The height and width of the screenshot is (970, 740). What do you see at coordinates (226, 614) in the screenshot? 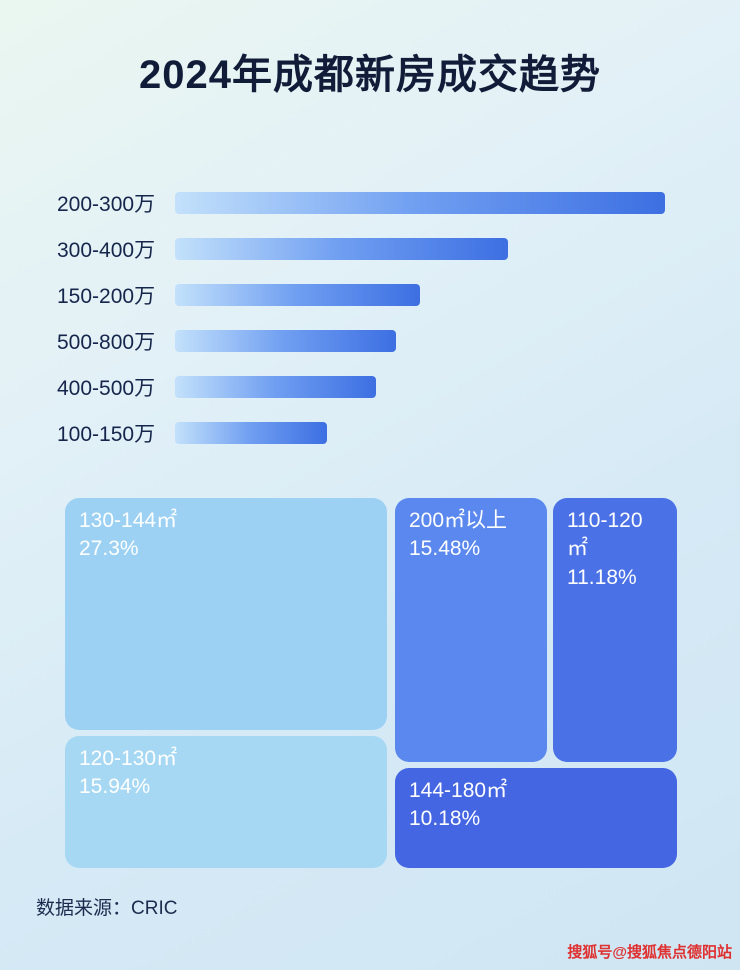
I see `treemap-block-130-144: 130-144㎡ 27.3%` at bounding box center [226, 614].